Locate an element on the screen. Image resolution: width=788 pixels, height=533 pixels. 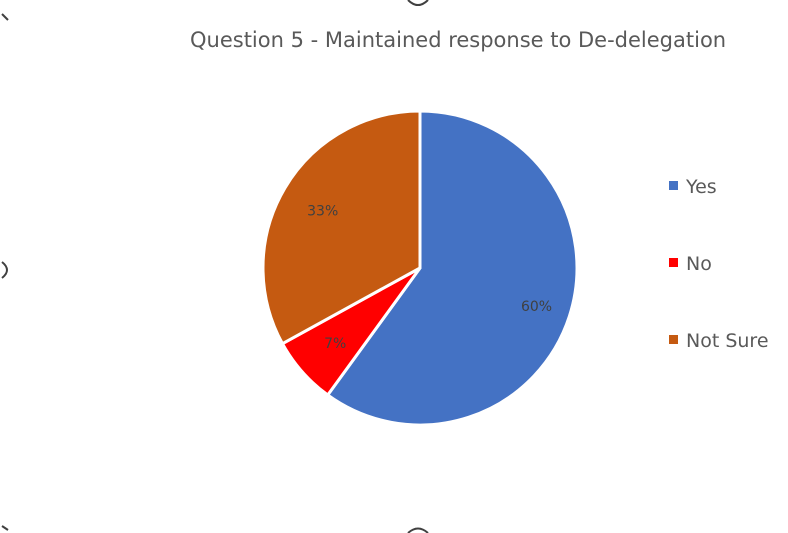
data-label-not-sure: 33% is located at coordinates (322, 212).